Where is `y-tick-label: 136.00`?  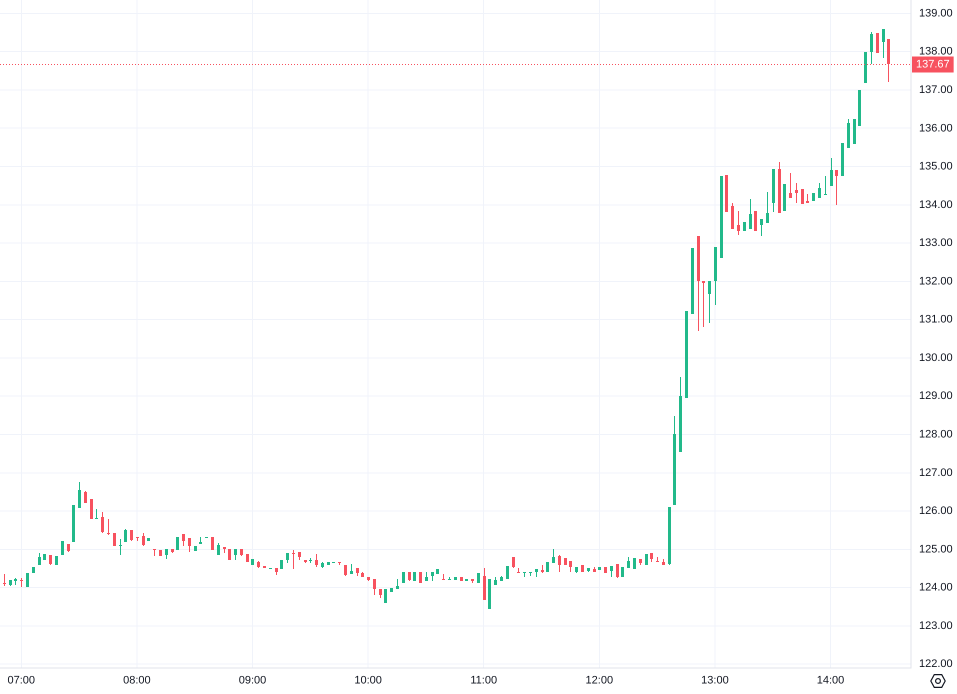 y-tick-label: 136.00 is located at coordinates (936, 128).